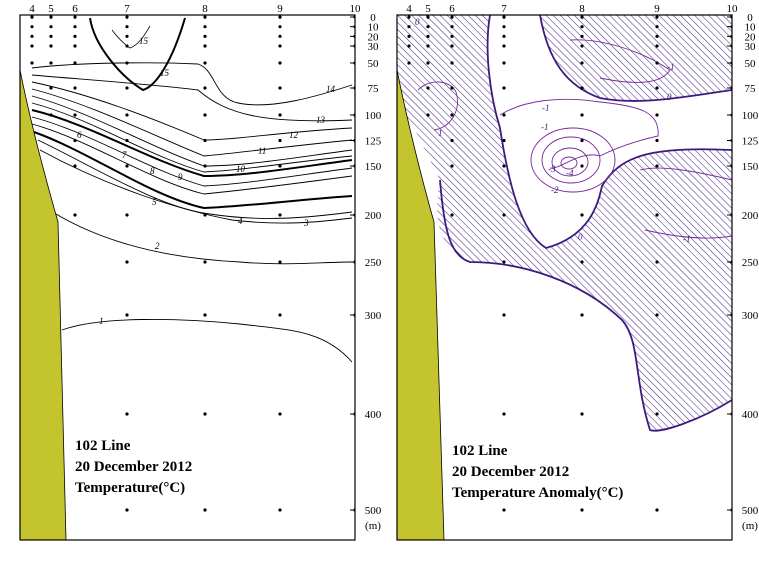 Image resolution: width=759 pixels, height=561 pixels. Describe the element at coordinates (537, 493) in the screenshot. I see `title-line: Temperature Anomaly(°C)` at that location.